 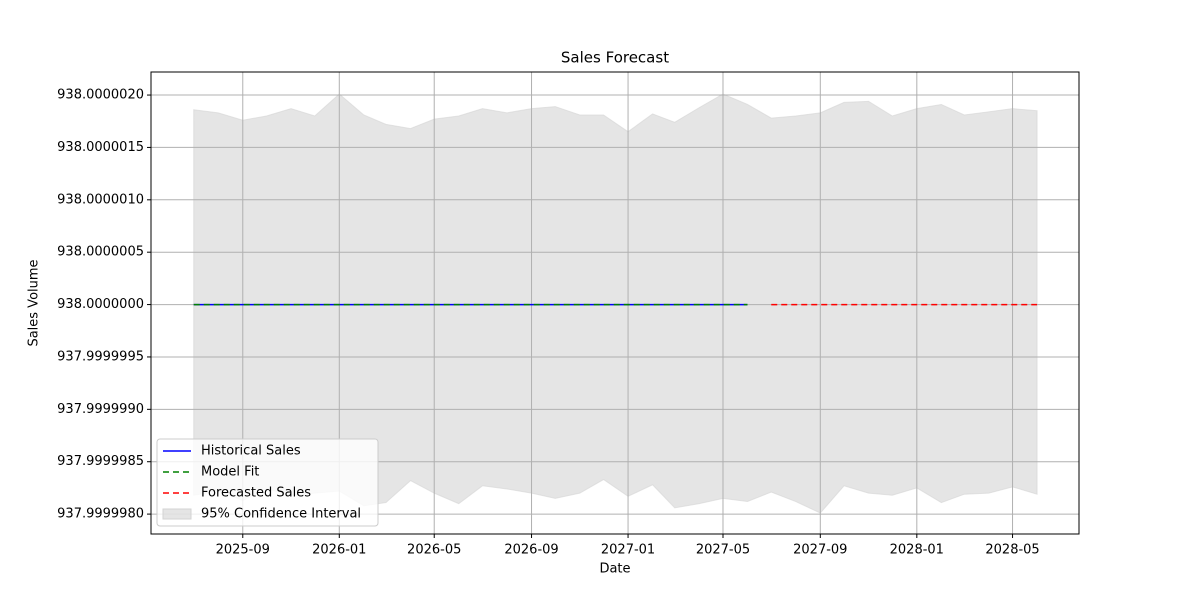 What do you see at coordinates (531, 550) in the screenshot?
I see `x-tick-label: 2026-09` at bounding box center [531, 550].